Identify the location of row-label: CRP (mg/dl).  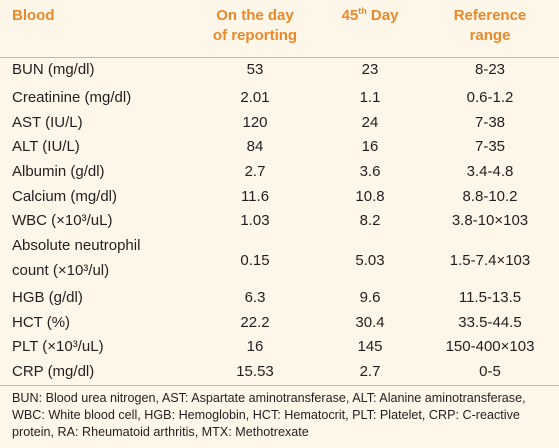
(53, 371).